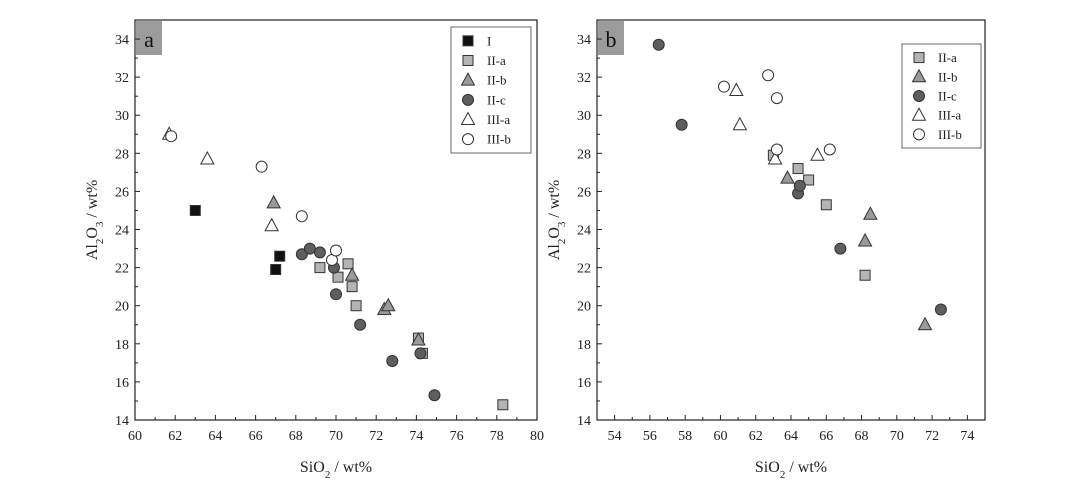  I want to click on legend-marker-iii-b, so click(919, 134).